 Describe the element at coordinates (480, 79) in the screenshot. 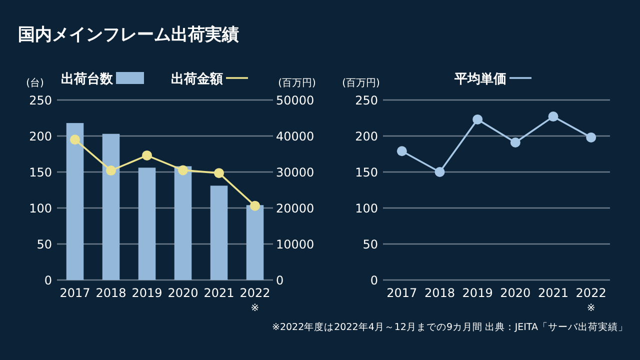

I see `legend-label: 平均単価` at that location.